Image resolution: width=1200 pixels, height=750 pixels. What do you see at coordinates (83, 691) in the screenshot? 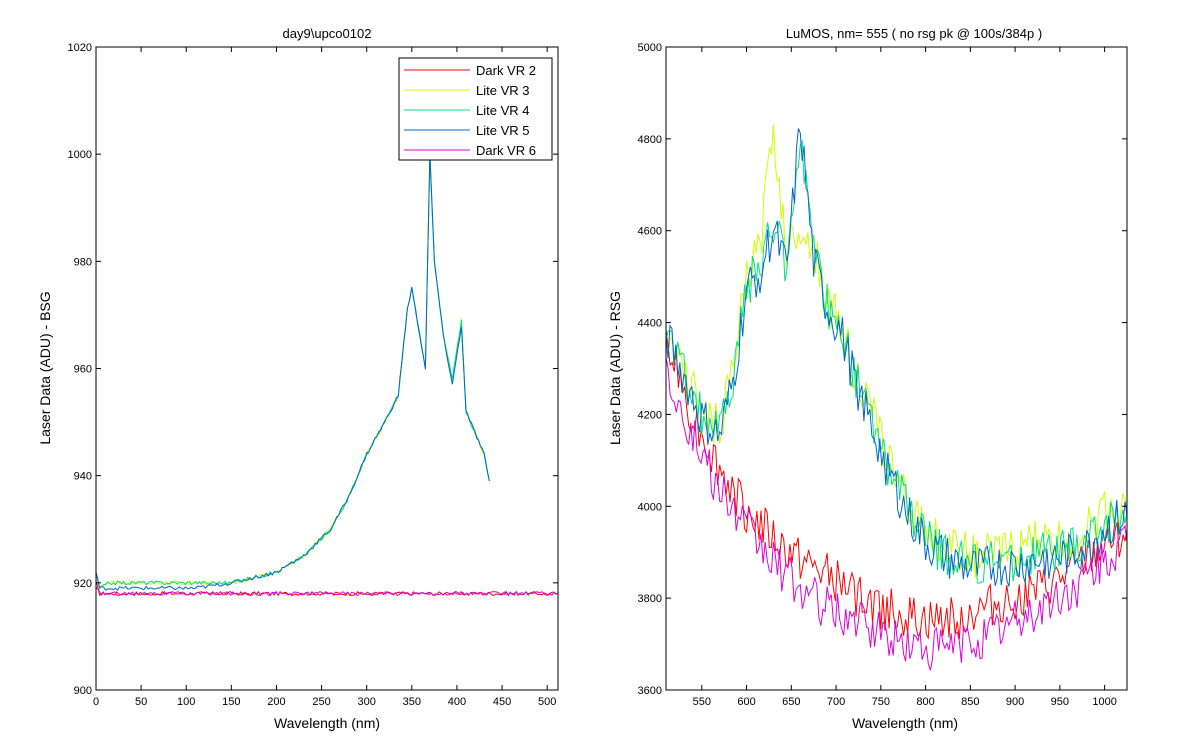
I see `left-y-tick-label: 900` at bounding box center [83, 691].